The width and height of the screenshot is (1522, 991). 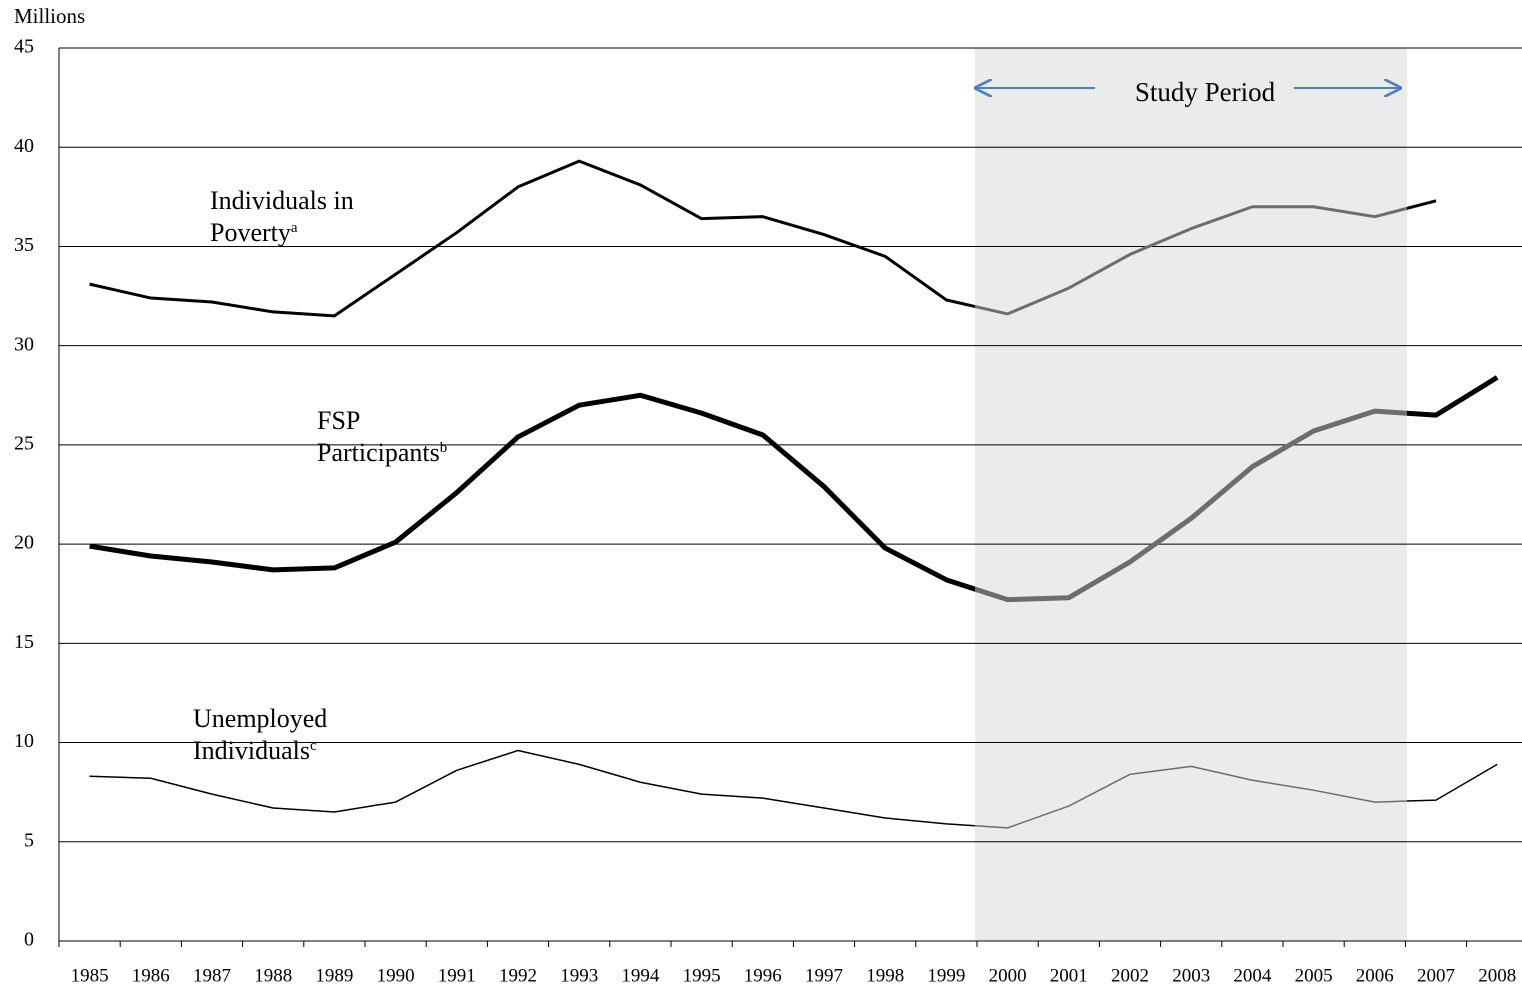 I want to click on x-tick-label: 2002, so click(x=1130, y=975).